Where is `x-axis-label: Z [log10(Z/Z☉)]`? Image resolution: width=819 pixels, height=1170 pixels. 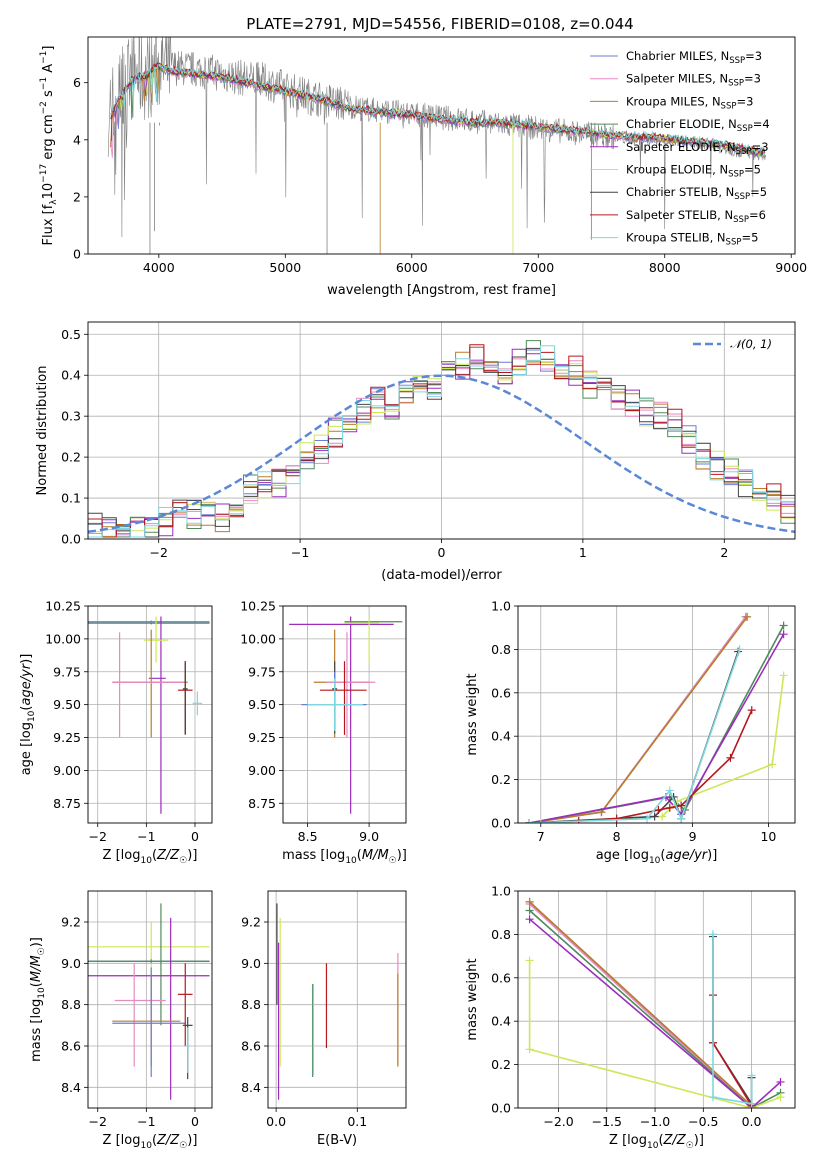
x-axis-label: Z [log10(Z/Z☉)] is located at coordinates (656, 1142).